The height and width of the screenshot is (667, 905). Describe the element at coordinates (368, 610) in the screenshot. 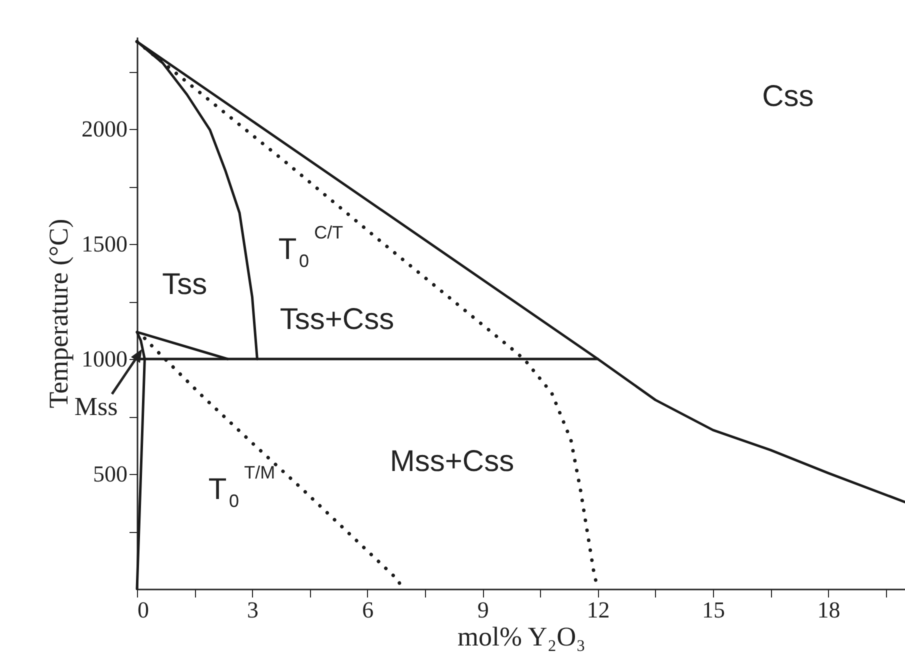

I see `x-tick-label: 6` at that location.